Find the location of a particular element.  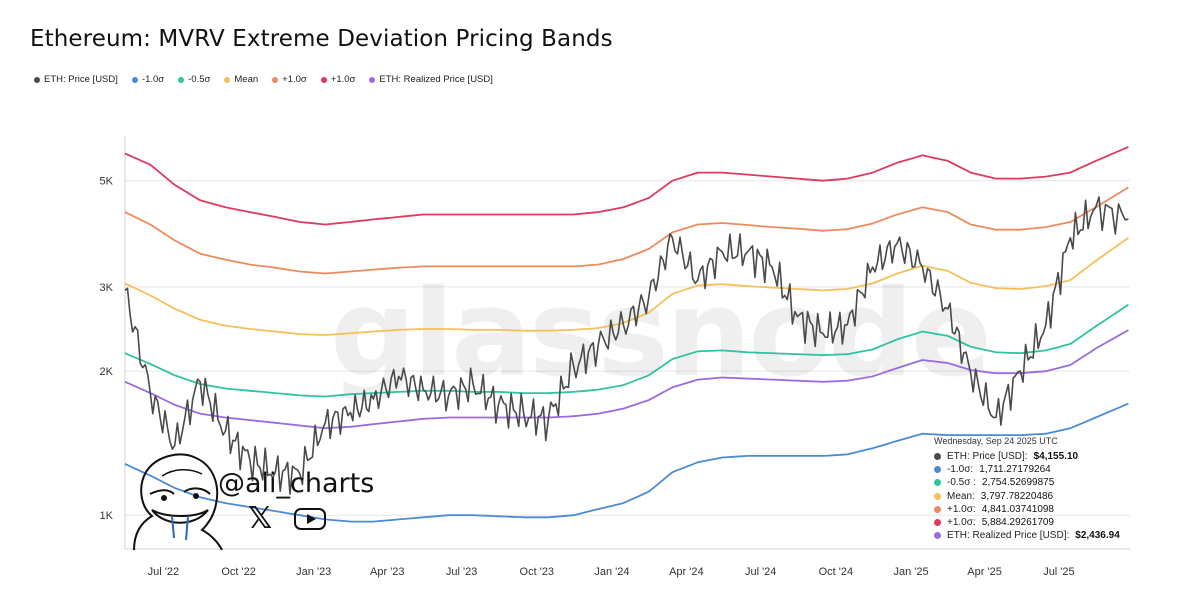

x-tick-label: Jul '24 is located at coordinates (760, 572).